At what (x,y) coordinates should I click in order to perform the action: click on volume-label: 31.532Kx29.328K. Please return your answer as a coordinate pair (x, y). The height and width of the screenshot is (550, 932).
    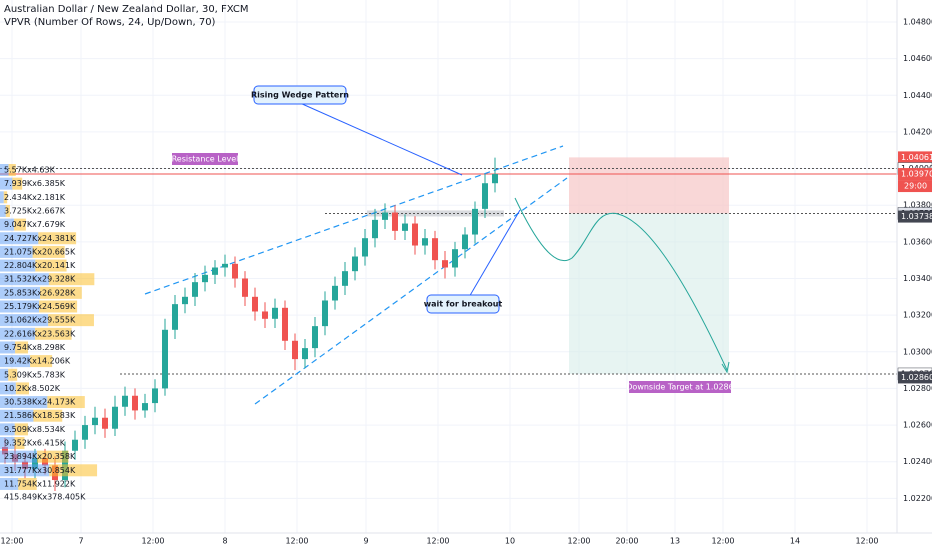
    Looking at the image, I should click on (40, 279).